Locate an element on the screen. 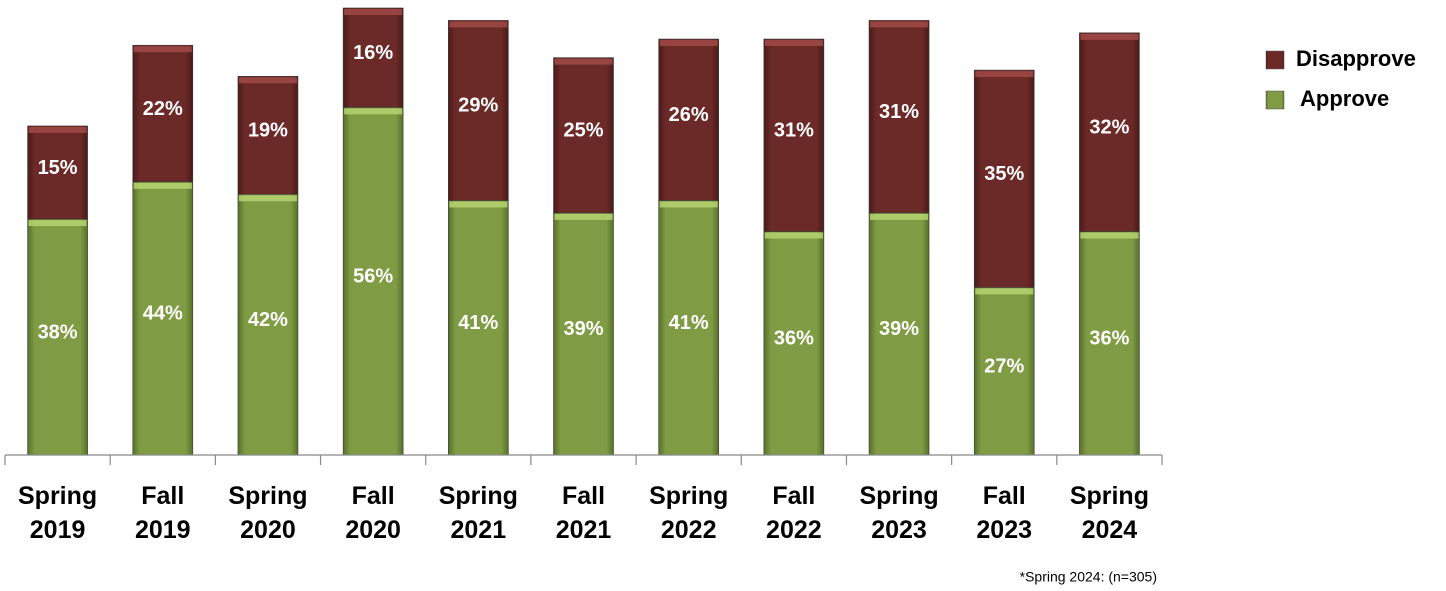 This screenshot has width=1446, height=591. x-tick-label: Fall 2023 is located at coordinates (1004, 513).